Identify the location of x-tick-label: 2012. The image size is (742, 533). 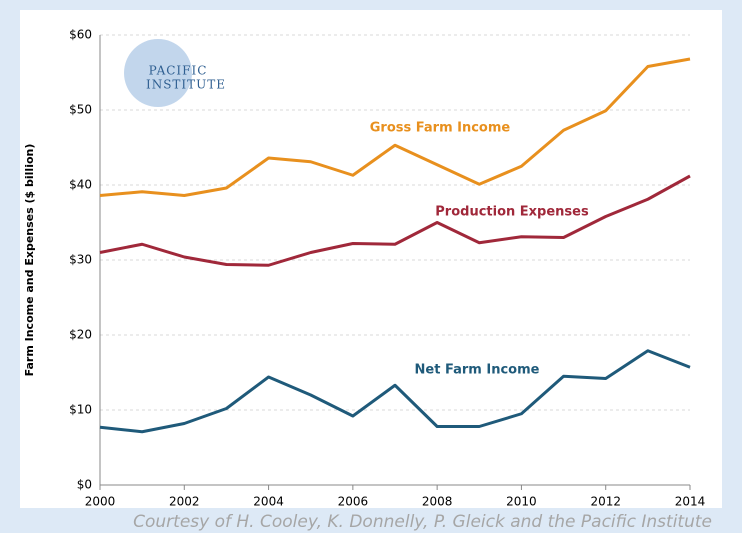
(605, 502).